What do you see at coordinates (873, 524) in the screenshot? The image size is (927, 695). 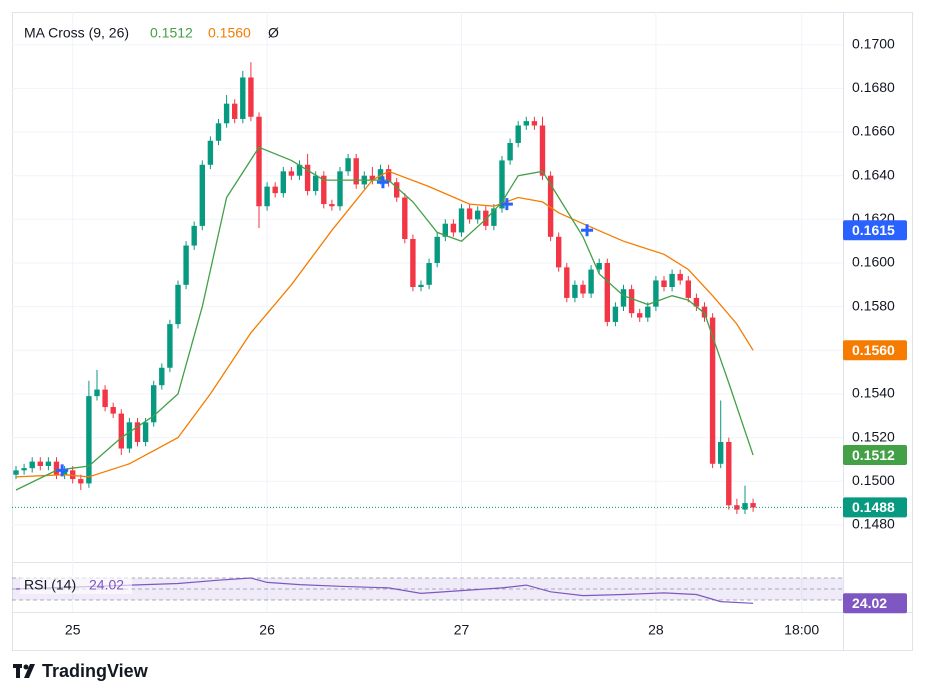 I see `y-tick-label: 0.1480` at bounding box center [873, 524].